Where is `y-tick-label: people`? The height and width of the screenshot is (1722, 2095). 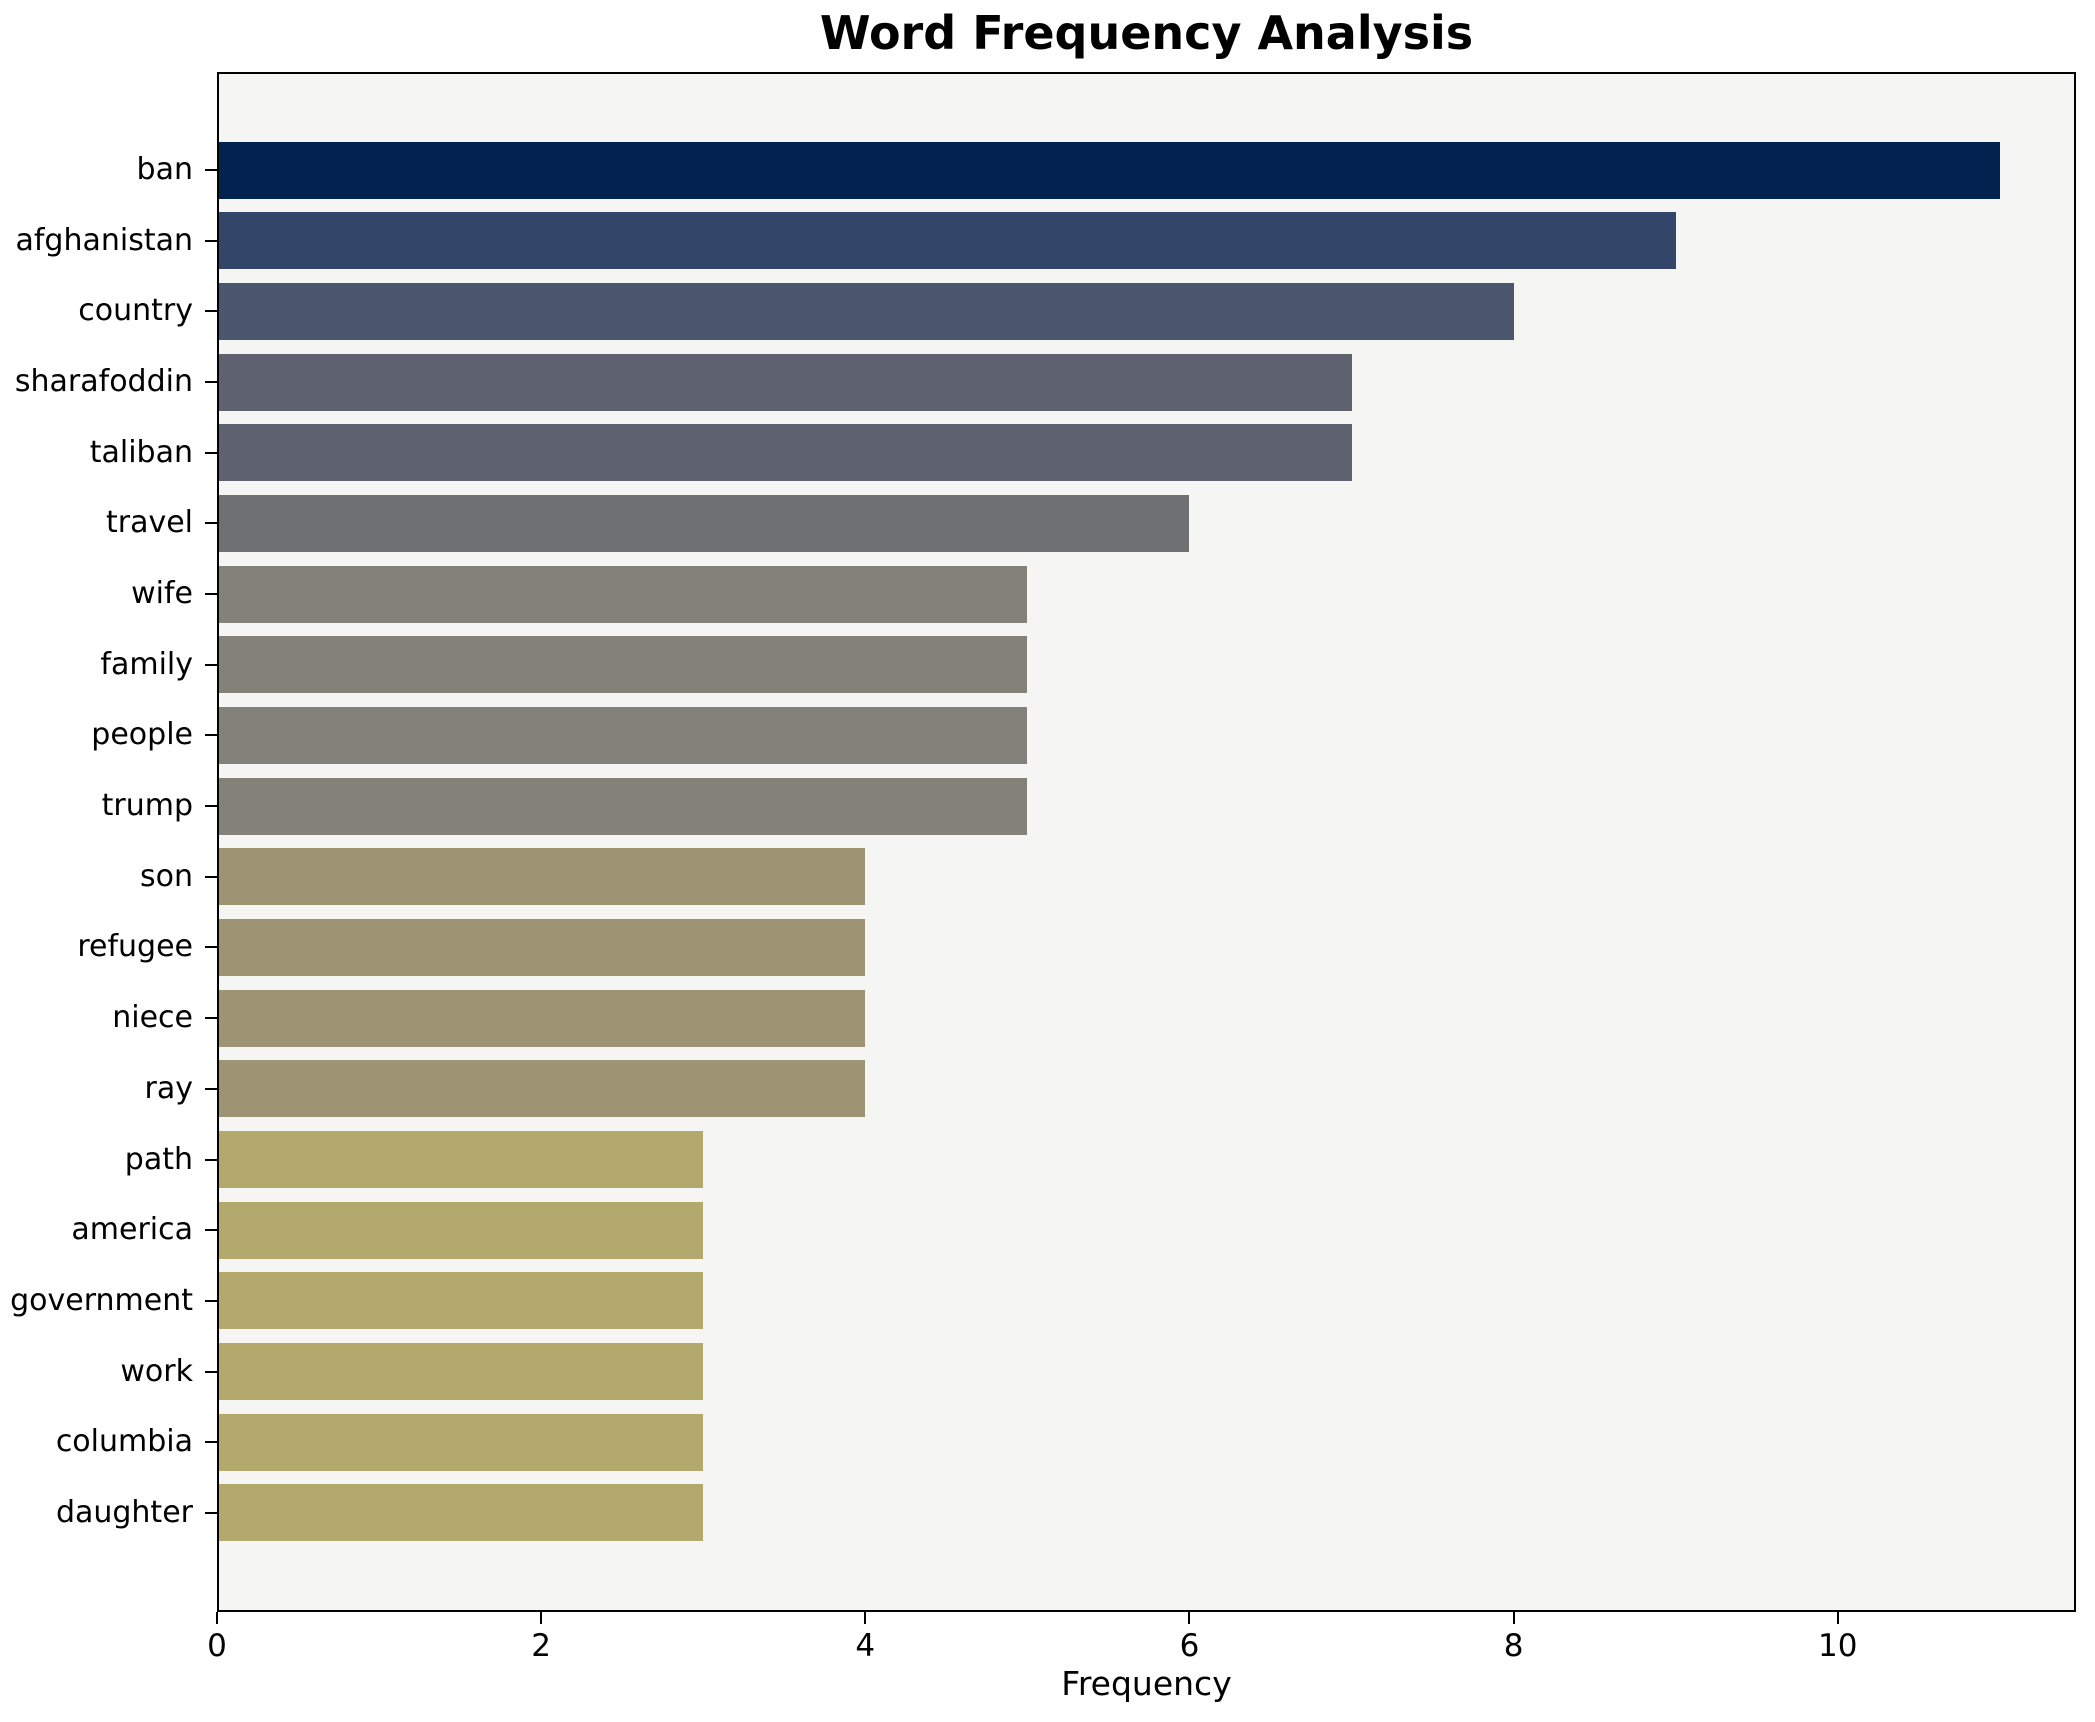
y-tick-label: people is located at coordinates (142, 735).